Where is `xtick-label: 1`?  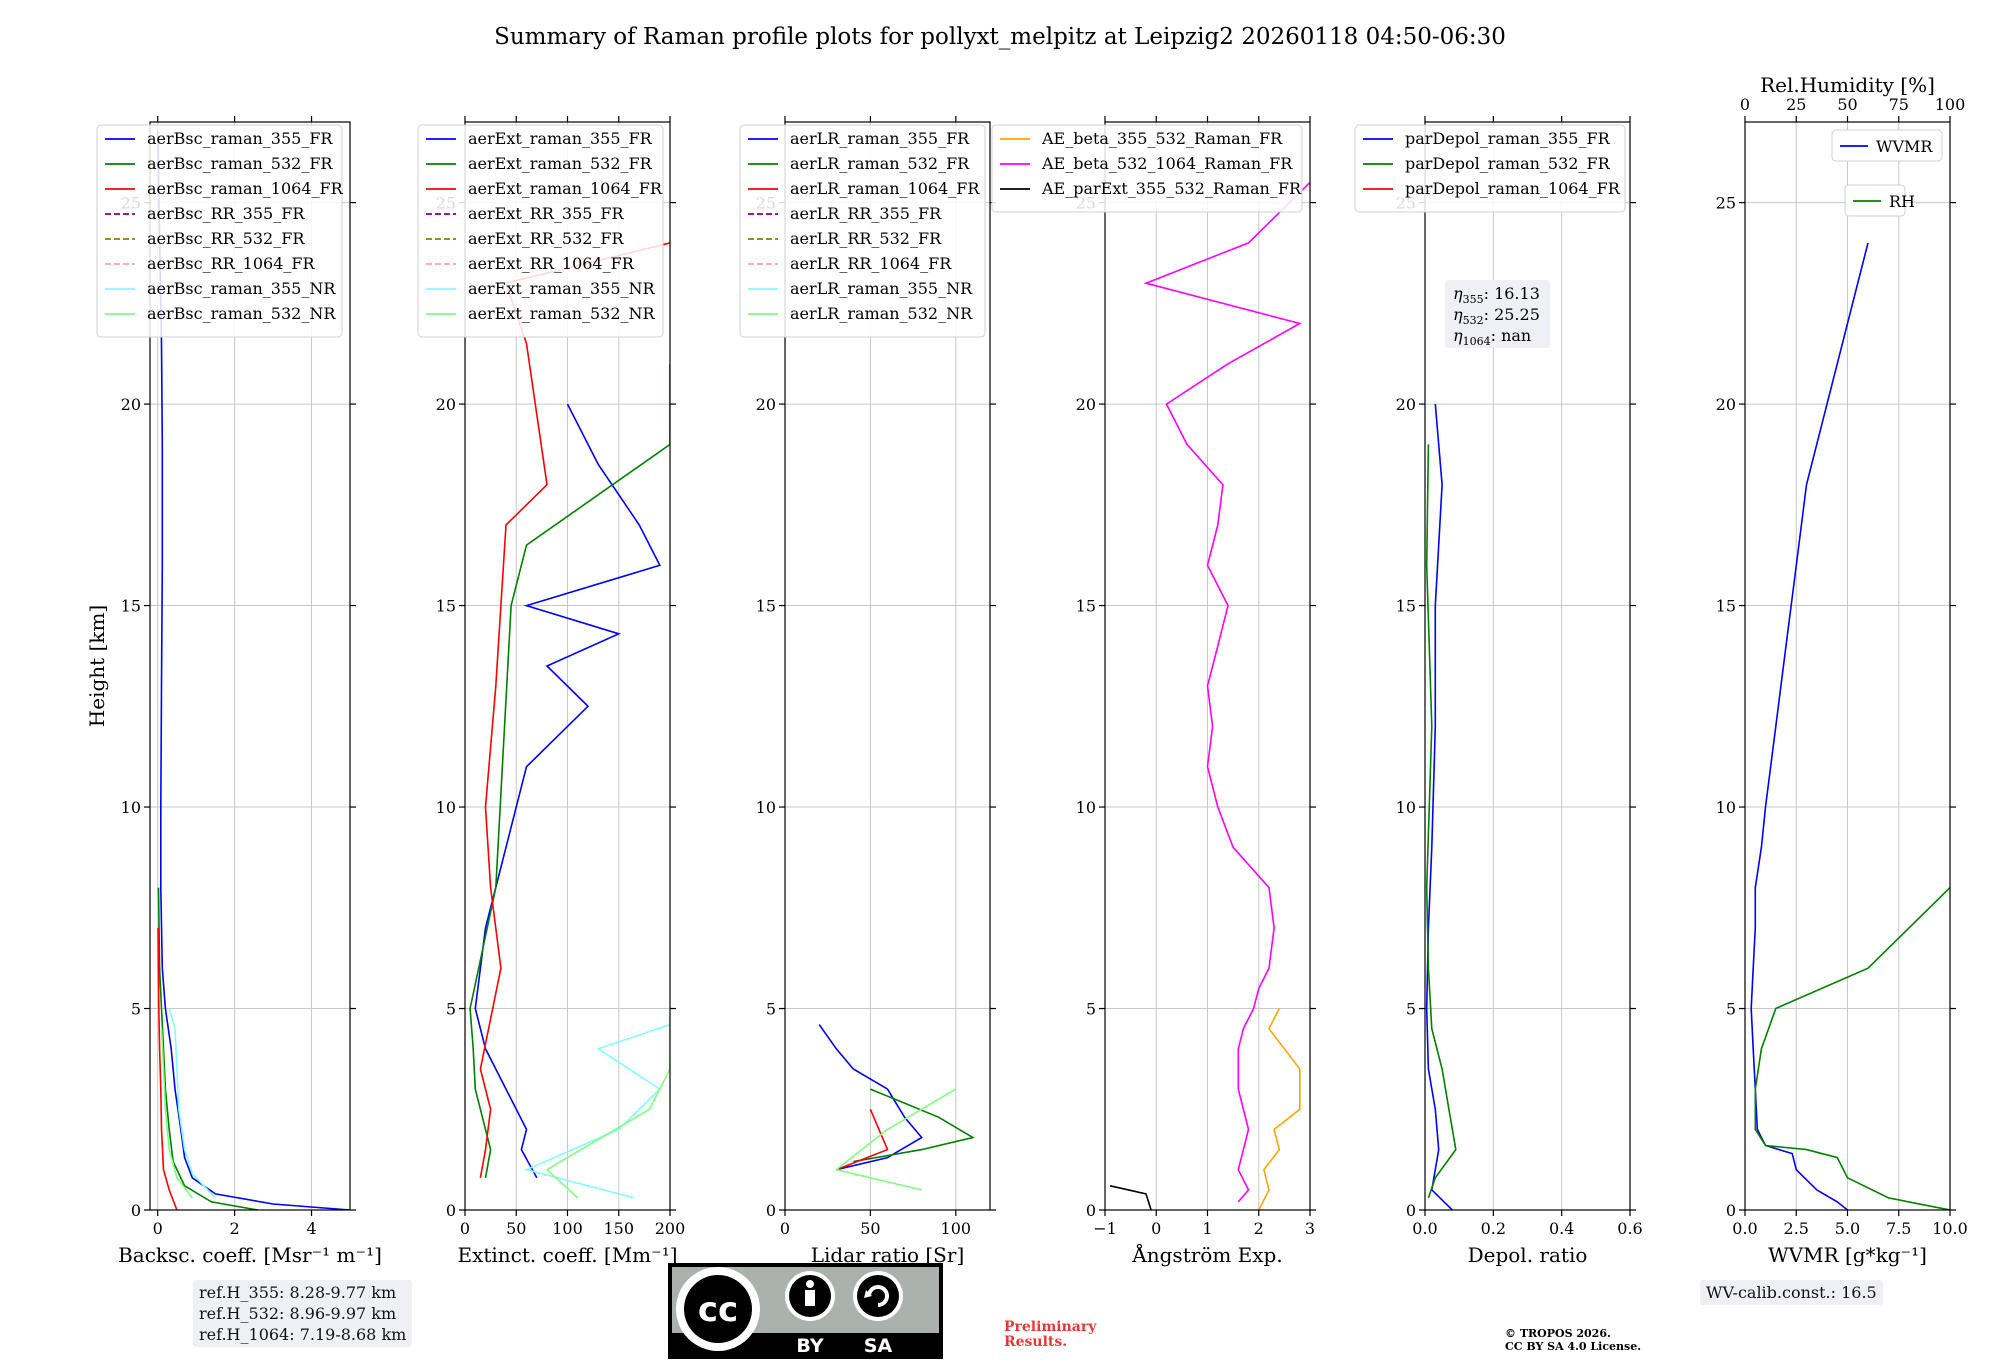 xtick-label: 1 is located at coordinates (1207, 1228).